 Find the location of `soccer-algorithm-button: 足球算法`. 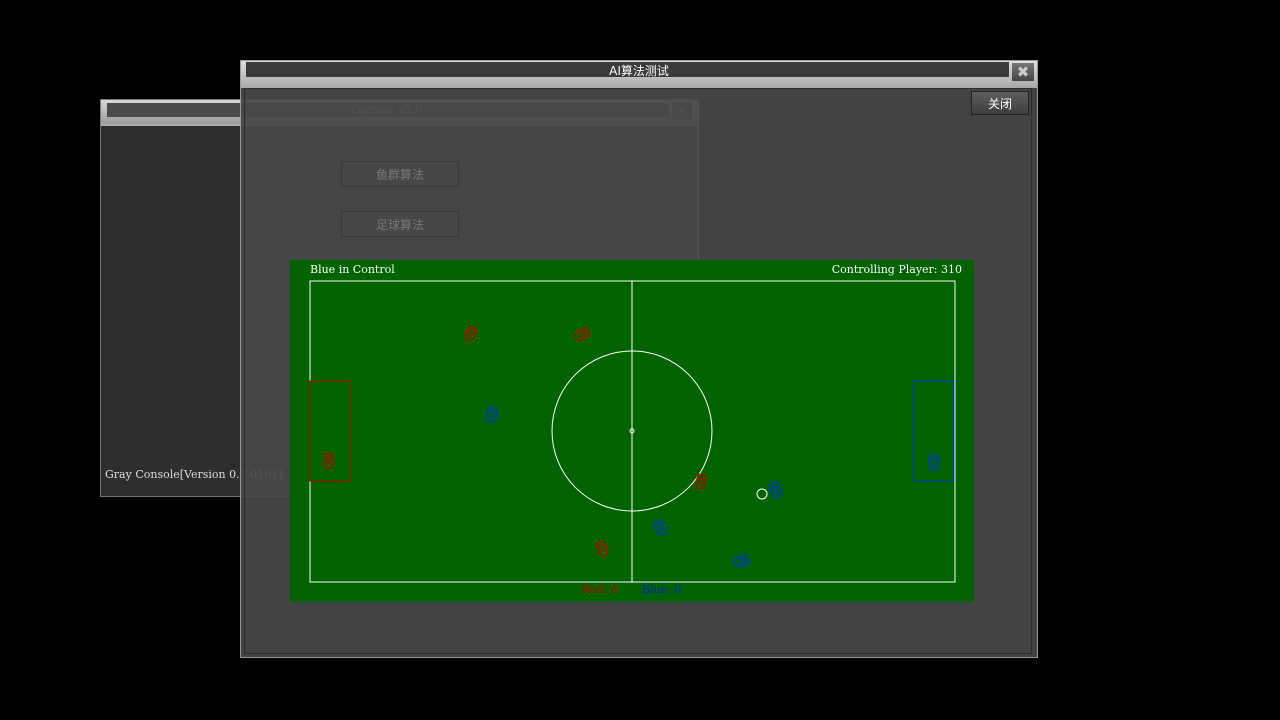

soccer-algorithm-button: 足球算法 is located at coordinates (400, 224).